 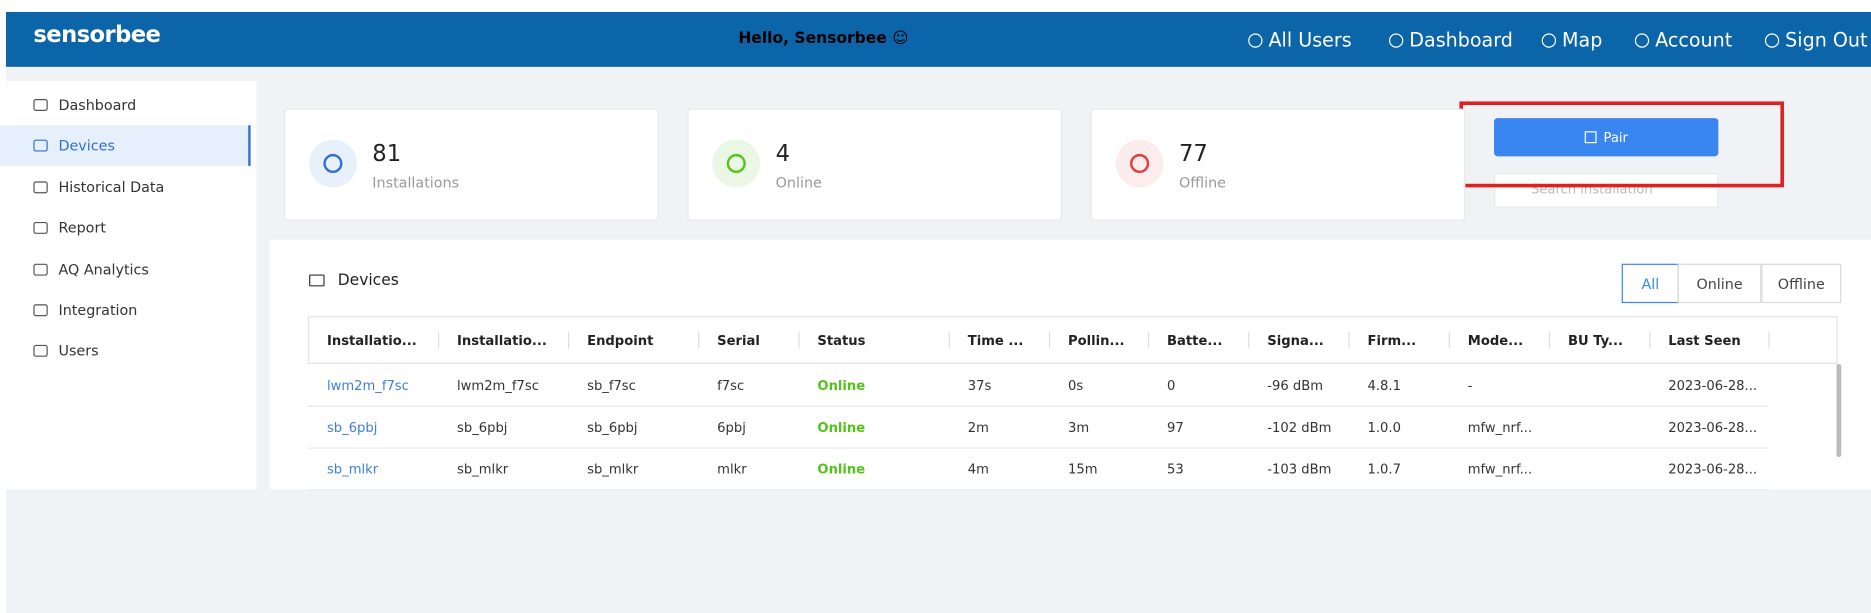 I want to click on stat-label: Installations, so click(x=416, y=182).